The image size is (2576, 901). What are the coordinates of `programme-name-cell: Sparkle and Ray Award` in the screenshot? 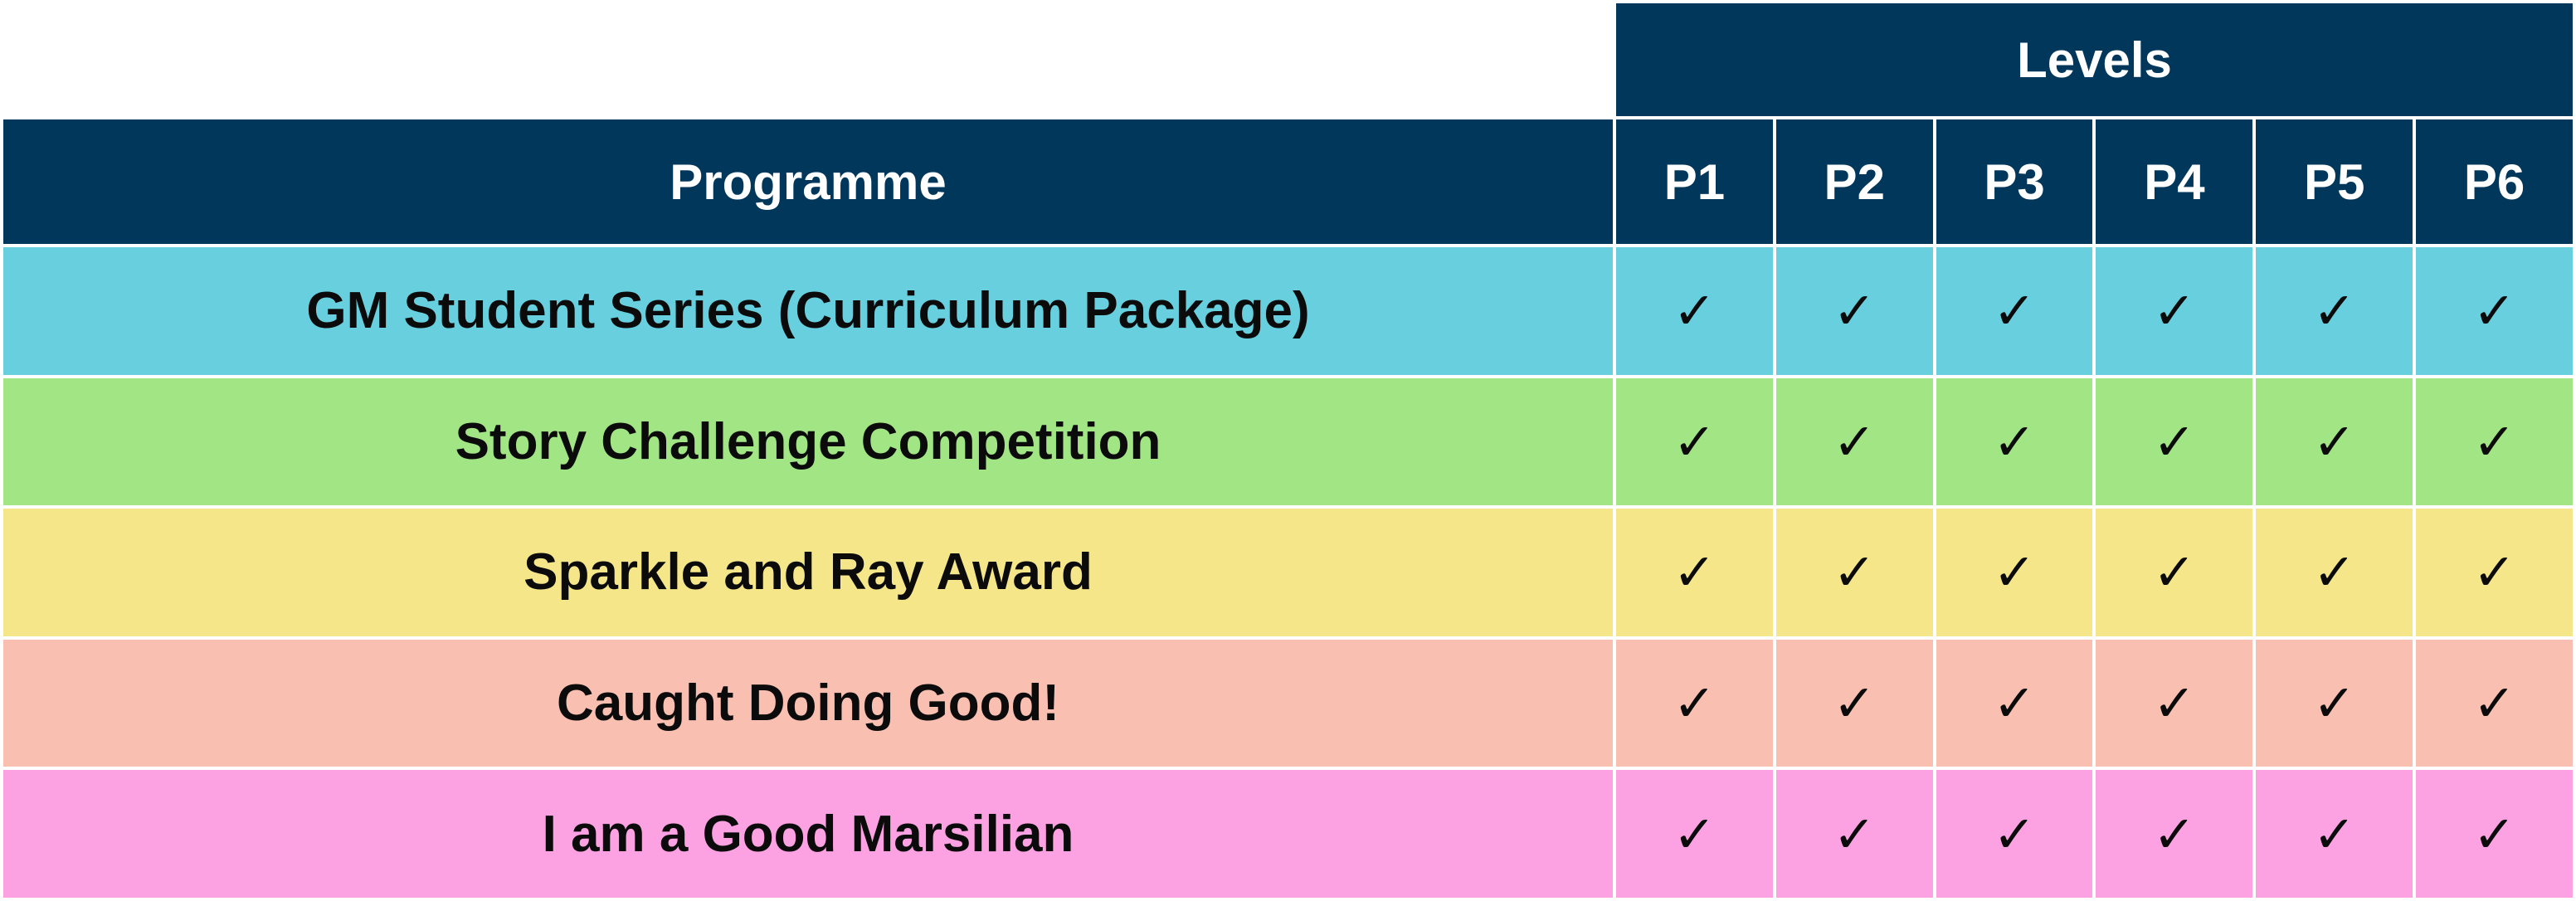 It's located at (808, 572).